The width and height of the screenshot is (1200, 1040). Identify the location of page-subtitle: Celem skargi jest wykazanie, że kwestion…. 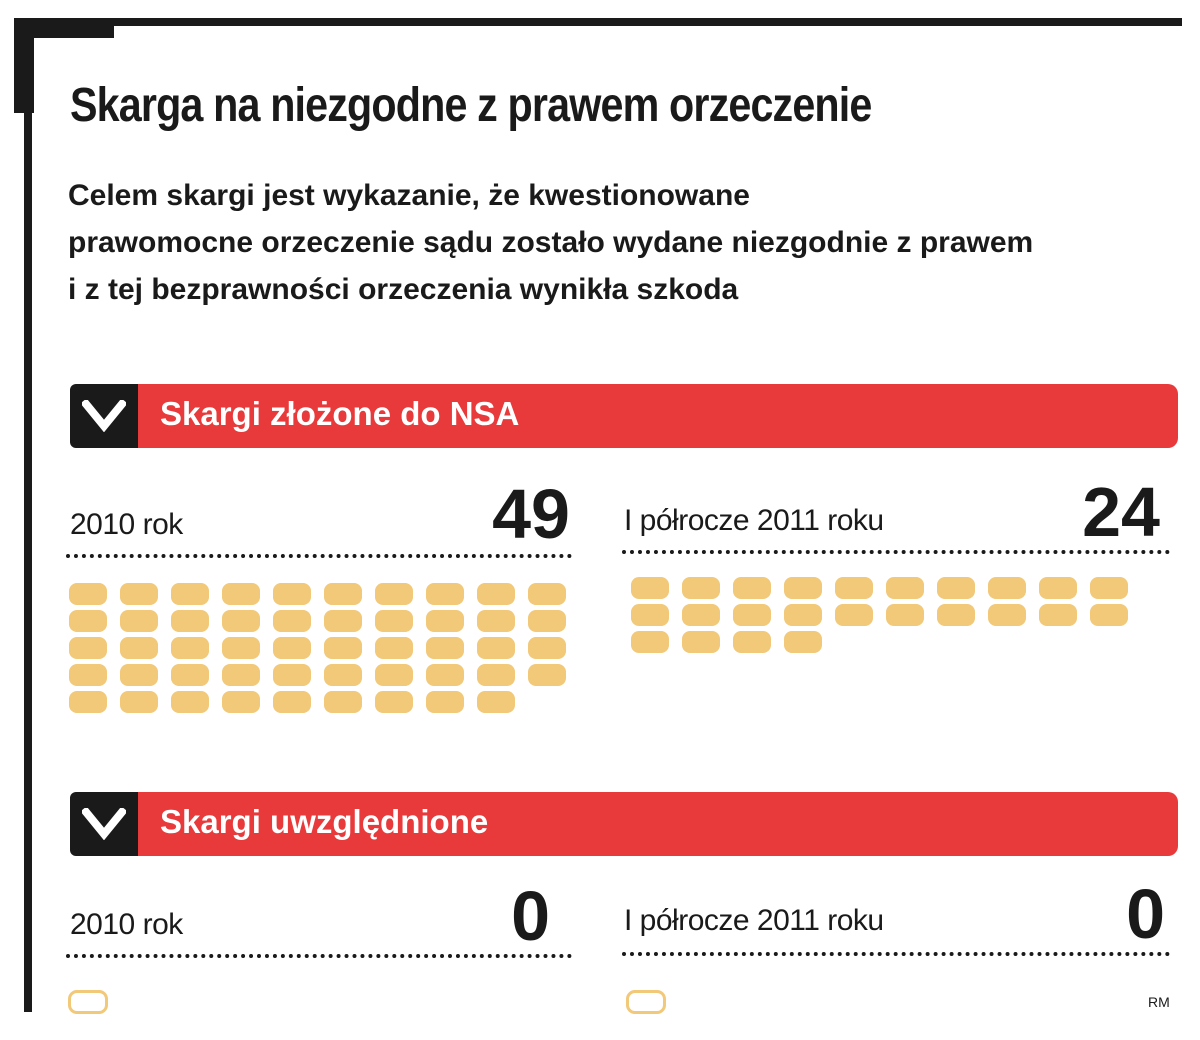
(551, 242).